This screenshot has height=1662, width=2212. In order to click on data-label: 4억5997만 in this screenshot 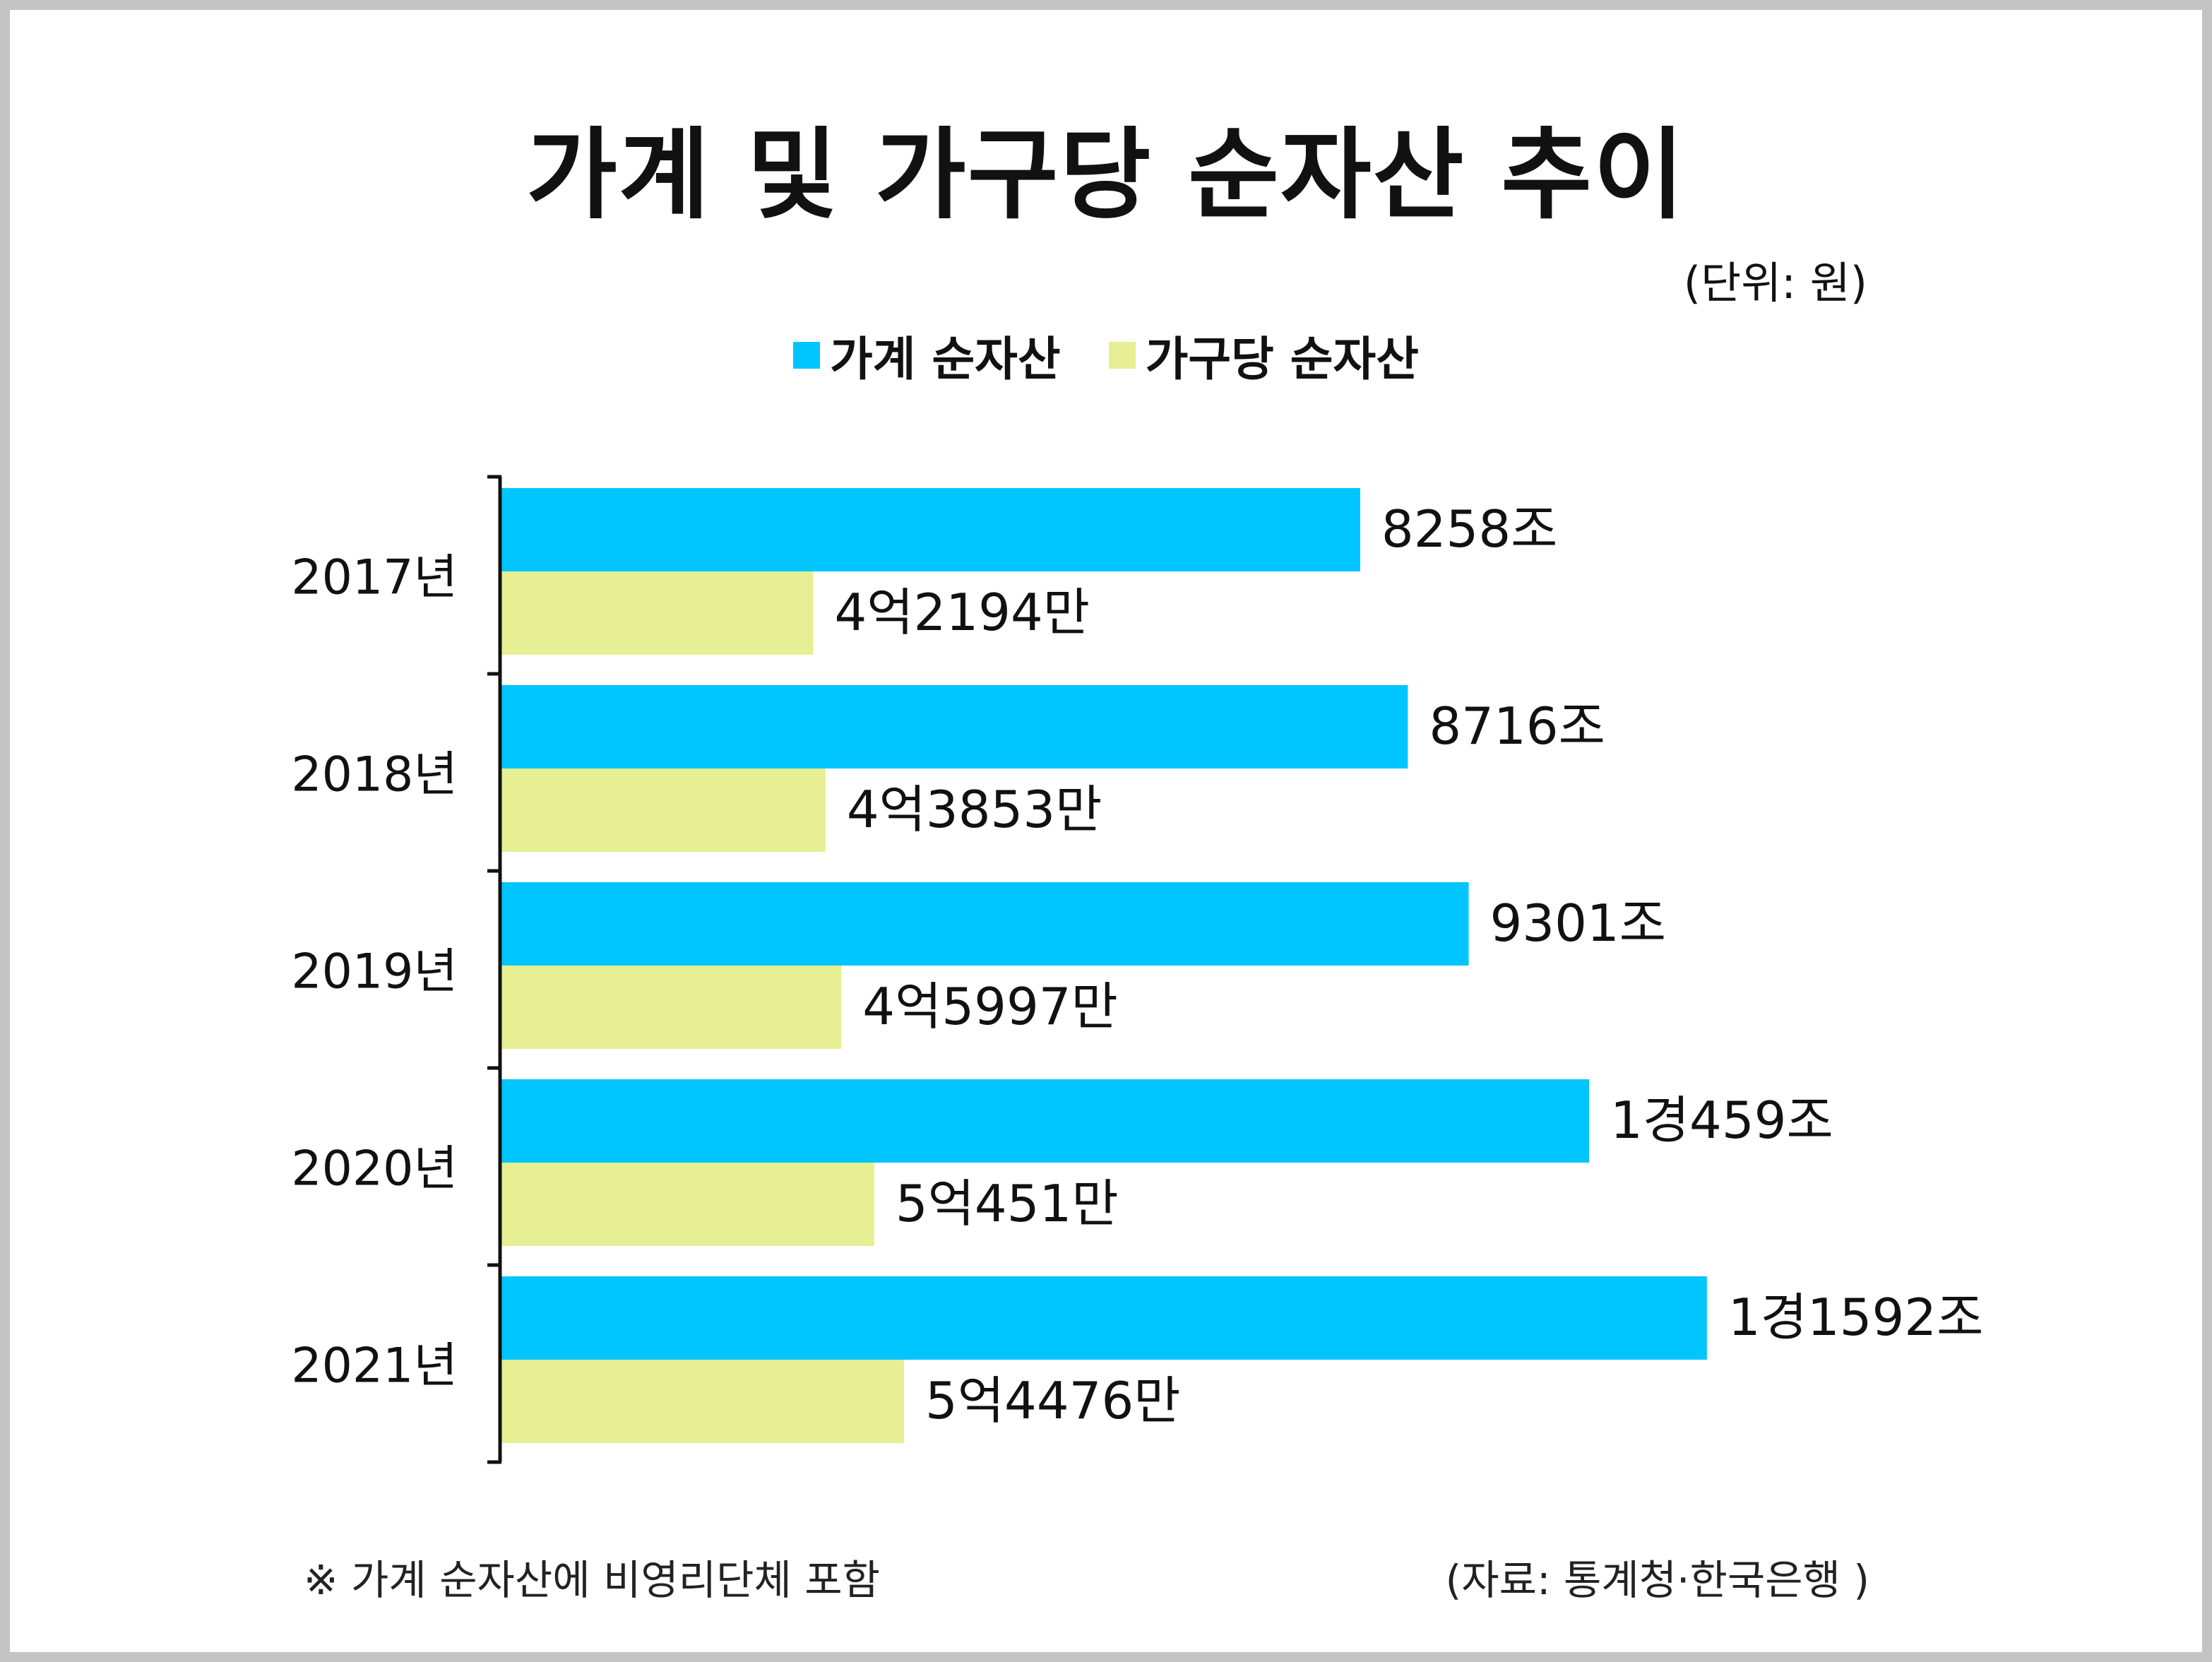, I will do `click(990, 1007)`.